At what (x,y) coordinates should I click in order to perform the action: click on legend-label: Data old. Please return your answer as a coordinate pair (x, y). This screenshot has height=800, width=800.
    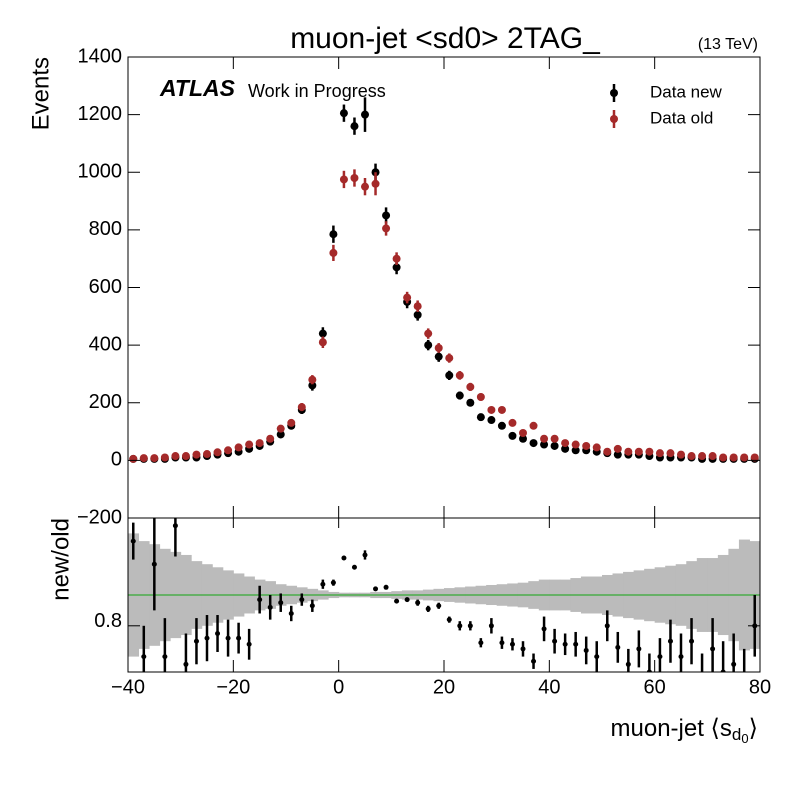
    Looking at the image, I should click on (681, 117).